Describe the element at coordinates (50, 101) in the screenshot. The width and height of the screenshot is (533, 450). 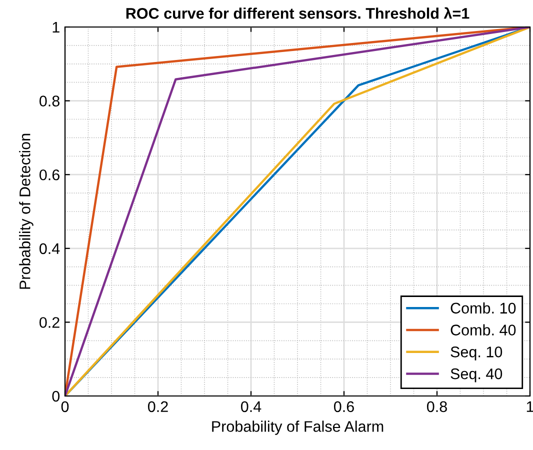
I see `y-tick-label: 0.8` at that location.